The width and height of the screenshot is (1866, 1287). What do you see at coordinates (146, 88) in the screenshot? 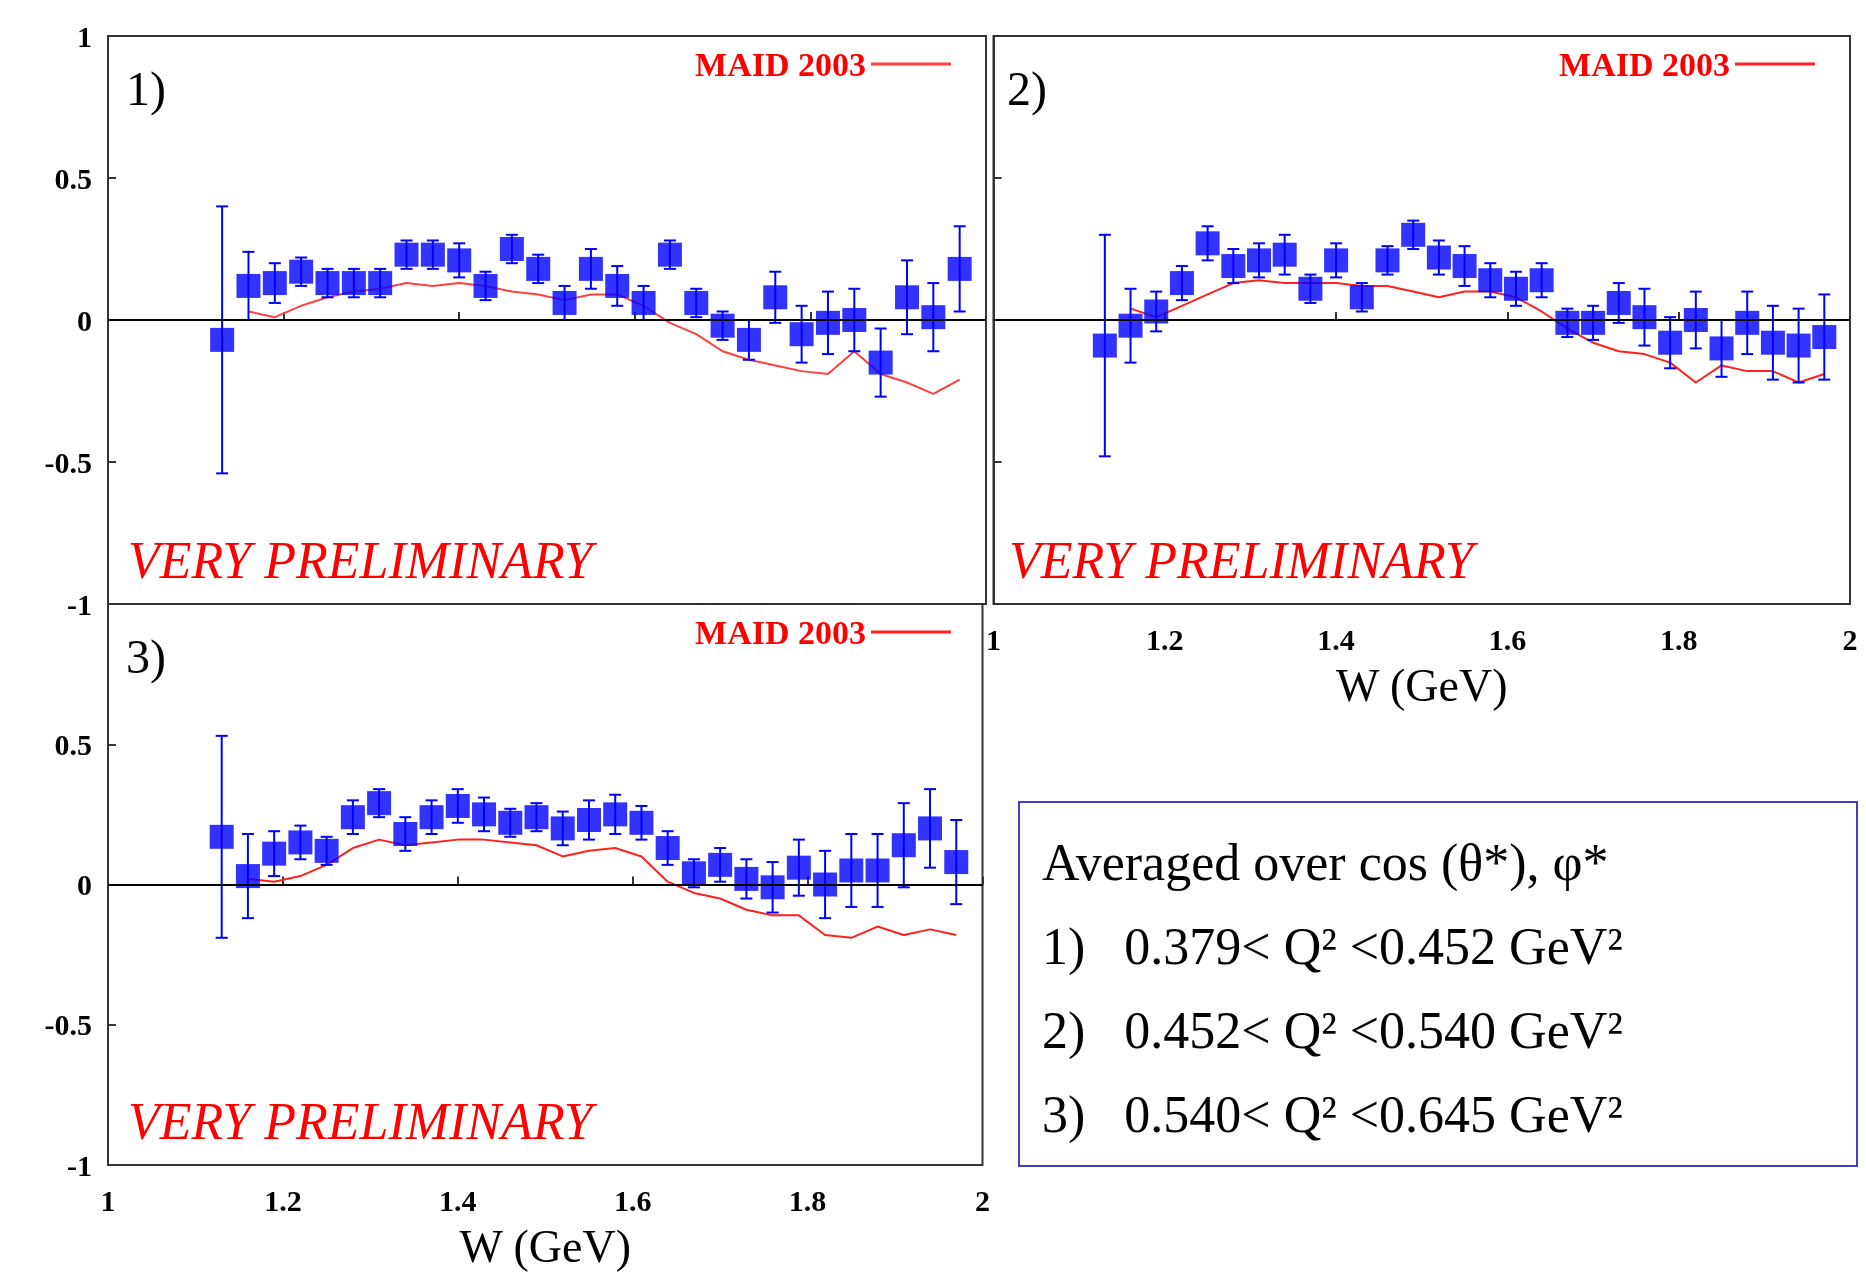
I see `annotation: 1)` at bounding box center [146, 88].